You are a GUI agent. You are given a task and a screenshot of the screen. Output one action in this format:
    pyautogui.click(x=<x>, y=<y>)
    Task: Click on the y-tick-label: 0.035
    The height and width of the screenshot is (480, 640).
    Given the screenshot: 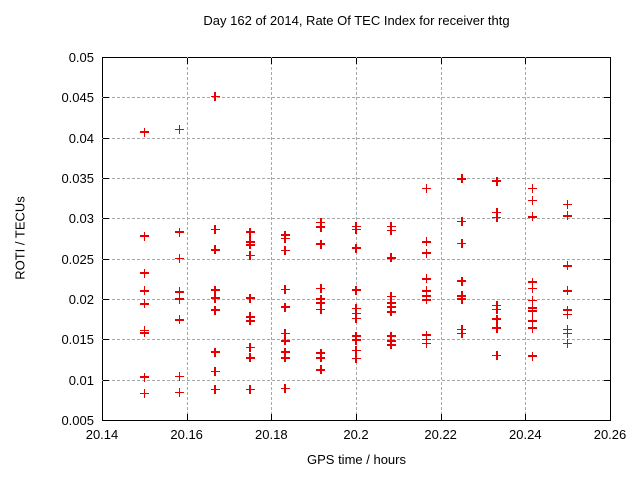 What is the action you would take?
    pyautogui.click(x=77, y=178)
    